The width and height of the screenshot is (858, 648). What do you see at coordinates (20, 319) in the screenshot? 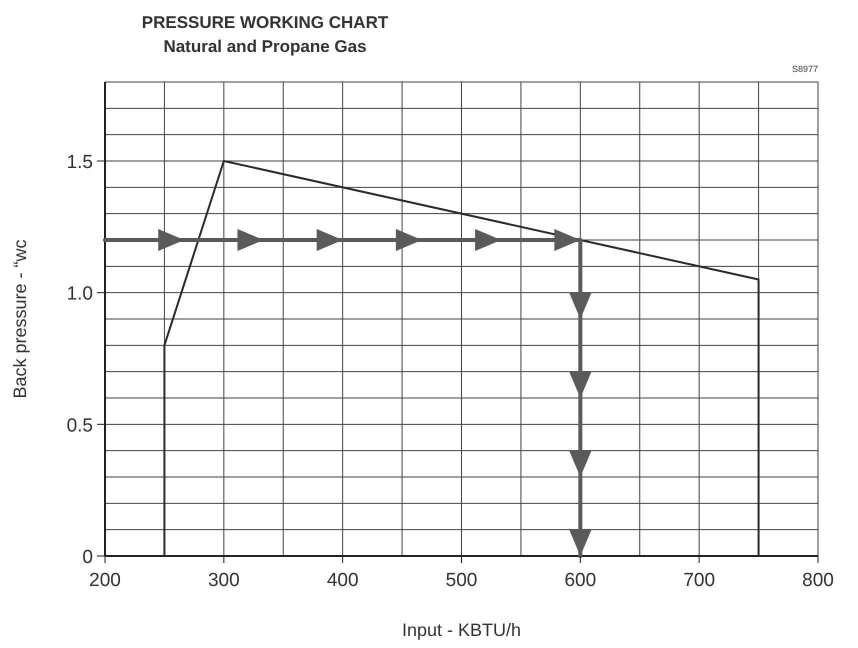
I see `y-axis-title: Back pressure - “wc` at bounding box center [20, 319].